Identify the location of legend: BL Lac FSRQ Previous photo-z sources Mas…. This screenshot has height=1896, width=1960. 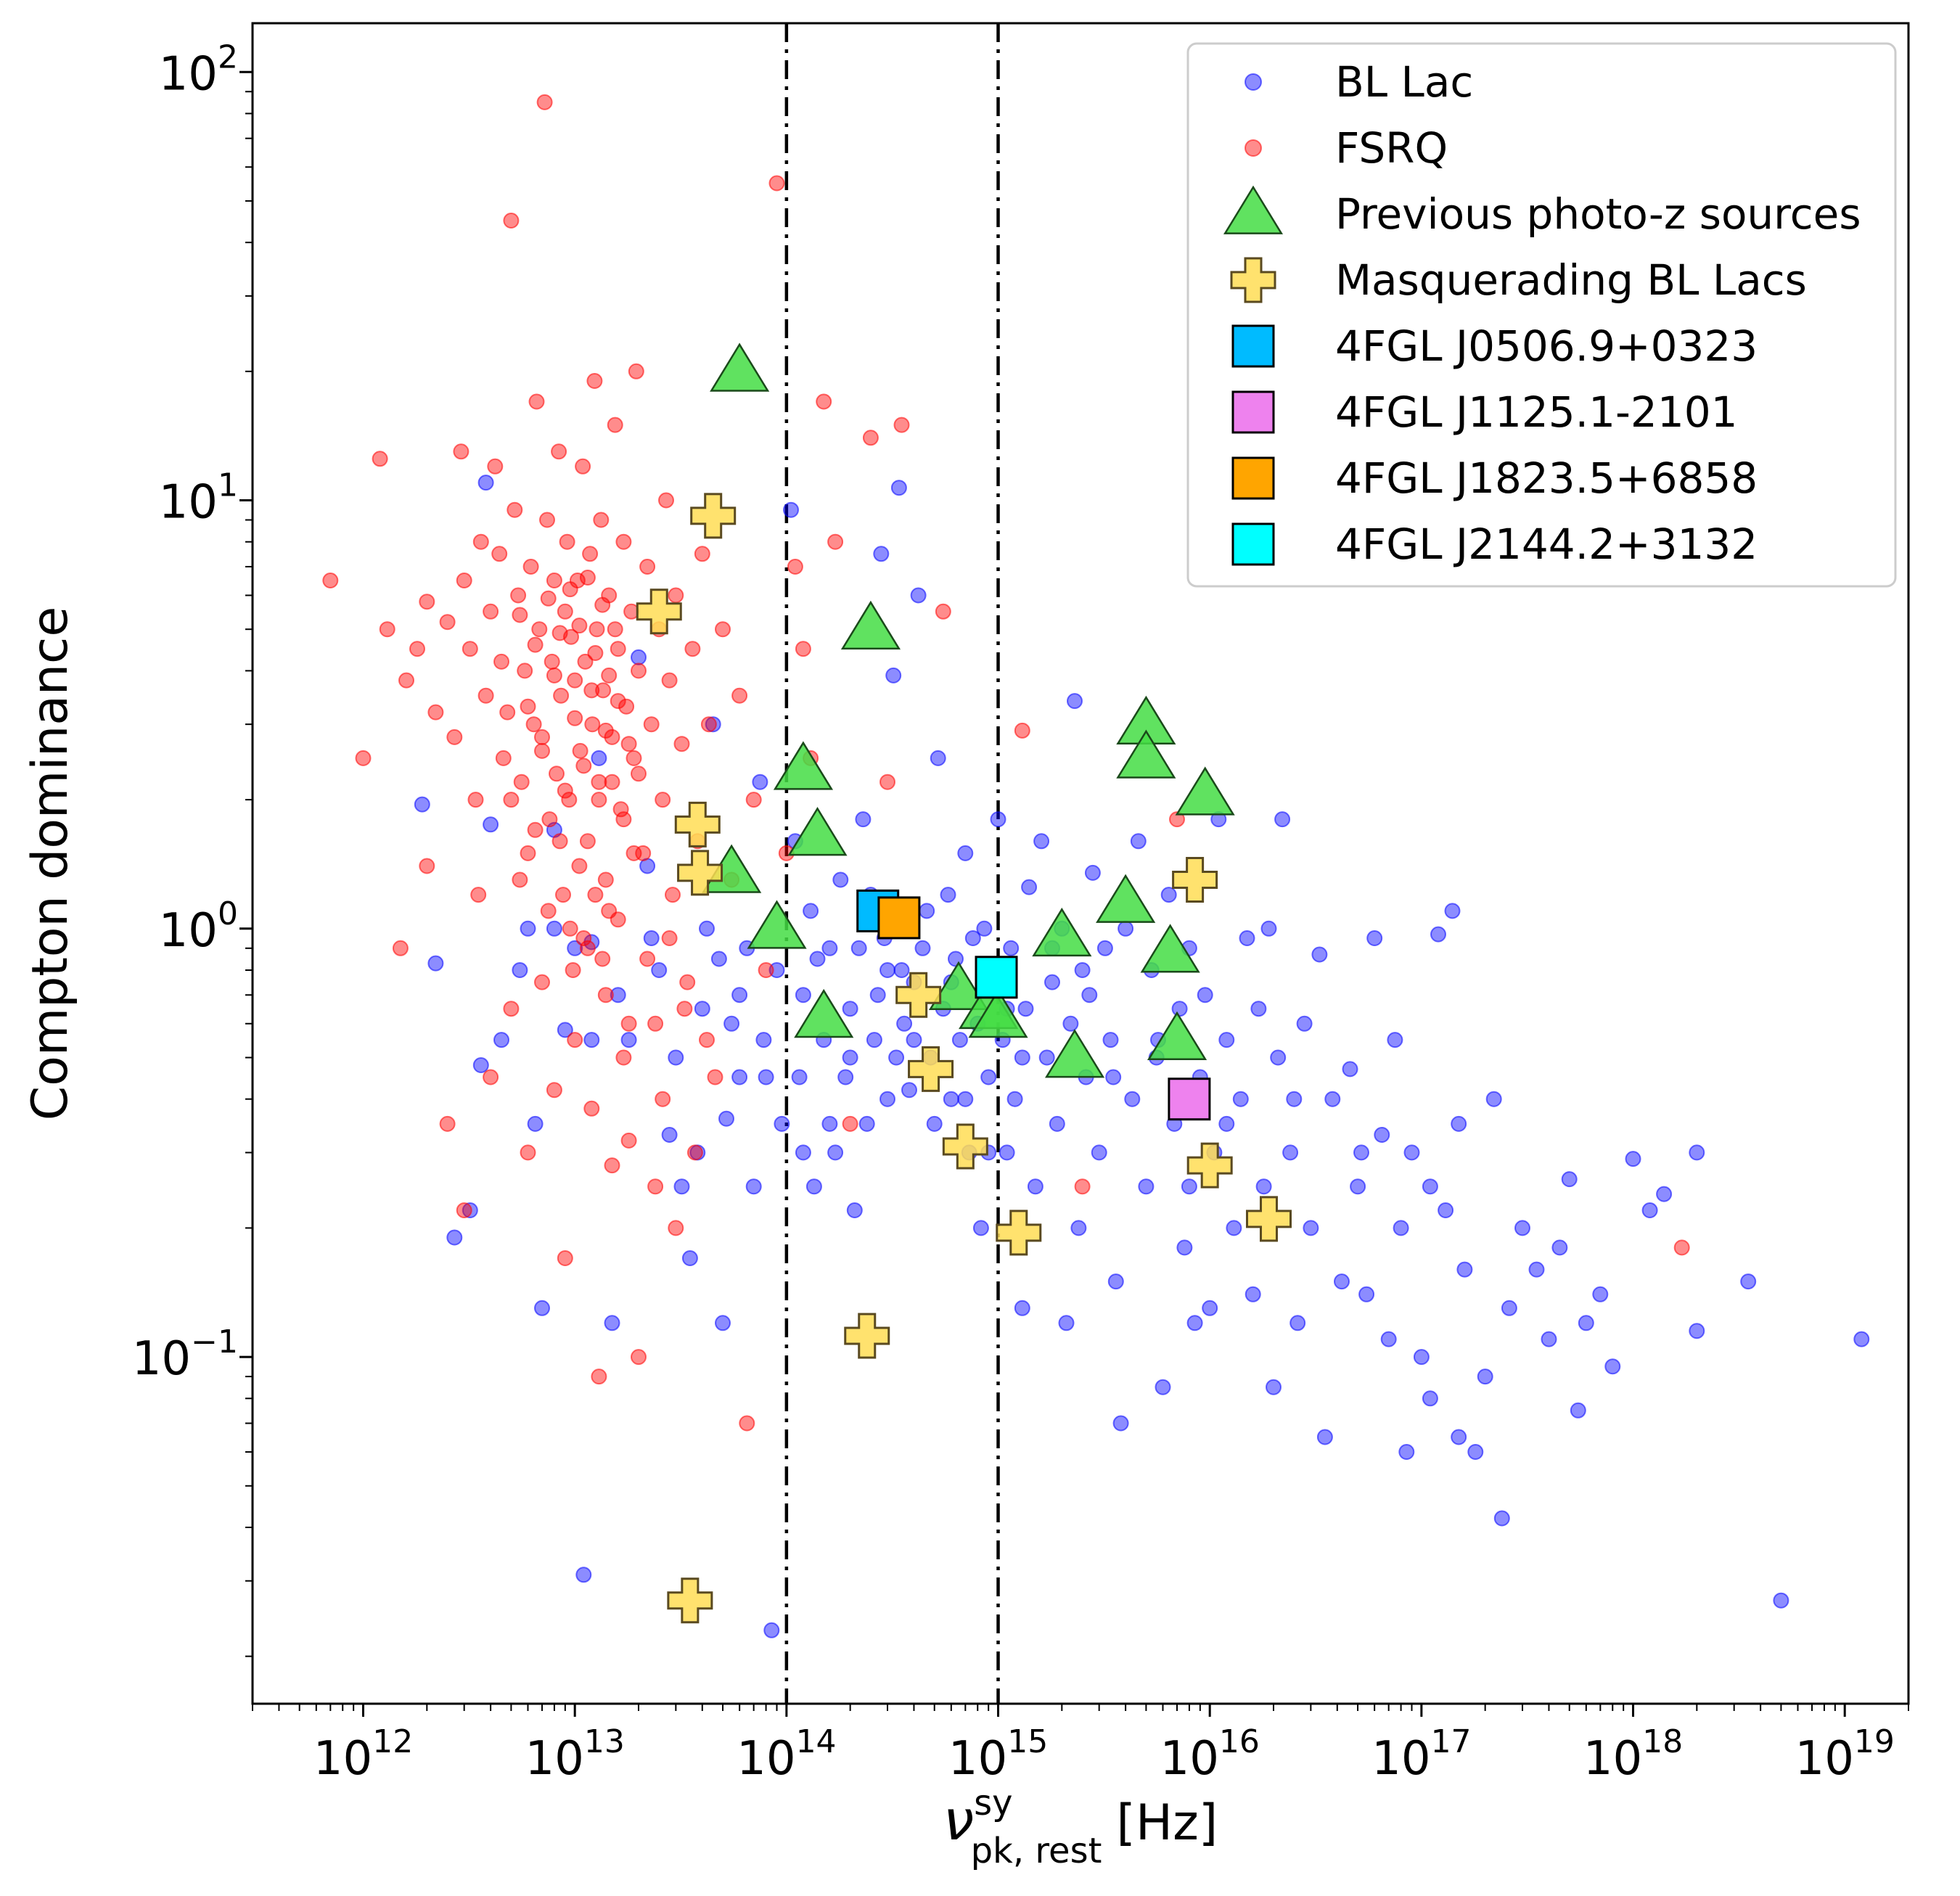
(1541, 315).